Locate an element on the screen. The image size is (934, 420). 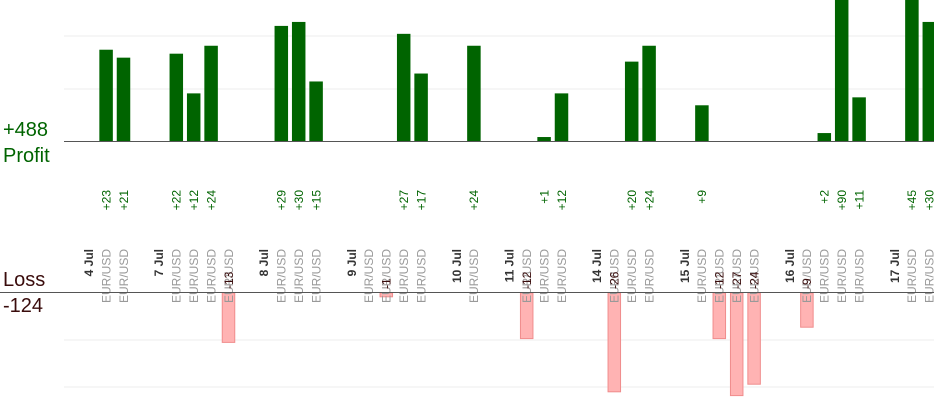
date-label: 16 Jul is located at coordinates (790, 266).